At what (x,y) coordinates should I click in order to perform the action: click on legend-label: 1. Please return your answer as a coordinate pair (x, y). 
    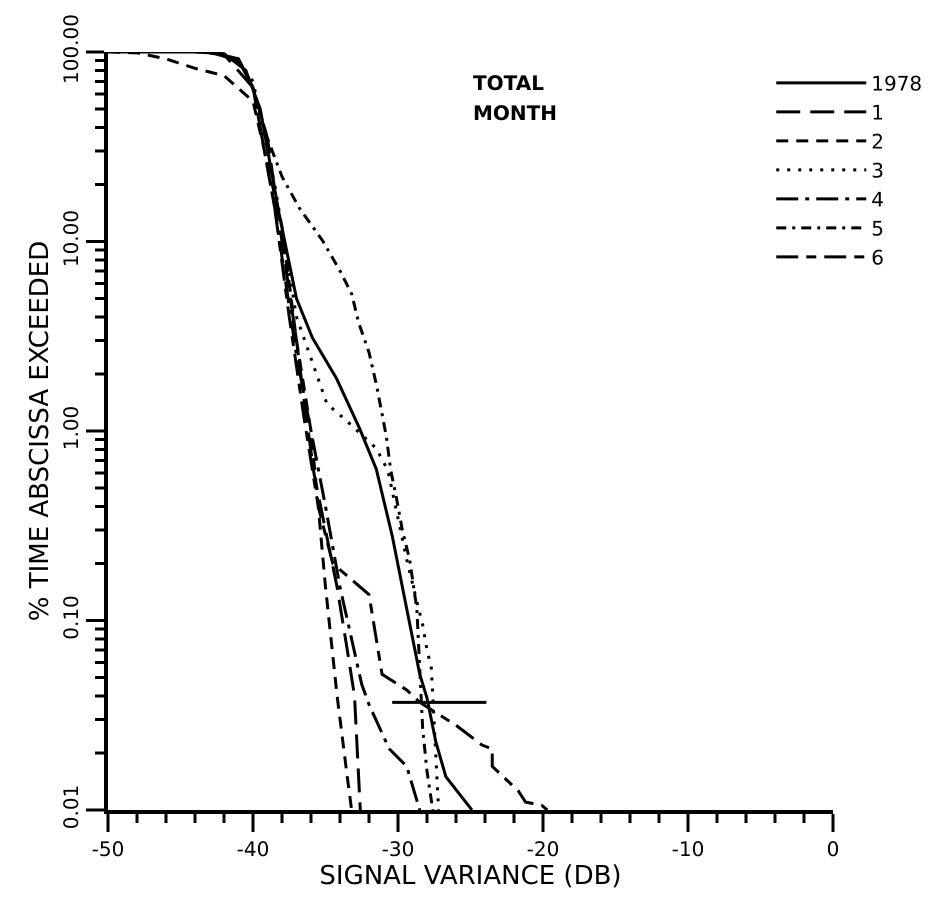
    Looking at the image, I should click on (877, 112).